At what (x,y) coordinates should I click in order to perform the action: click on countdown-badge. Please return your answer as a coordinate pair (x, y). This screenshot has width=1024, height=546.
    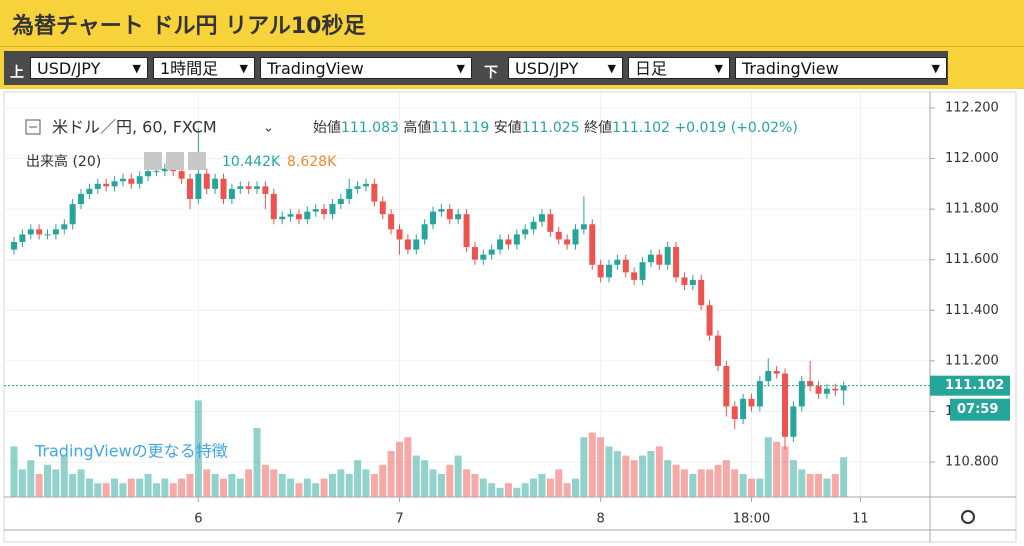
    Looking at the image, I should click on (980, 409).